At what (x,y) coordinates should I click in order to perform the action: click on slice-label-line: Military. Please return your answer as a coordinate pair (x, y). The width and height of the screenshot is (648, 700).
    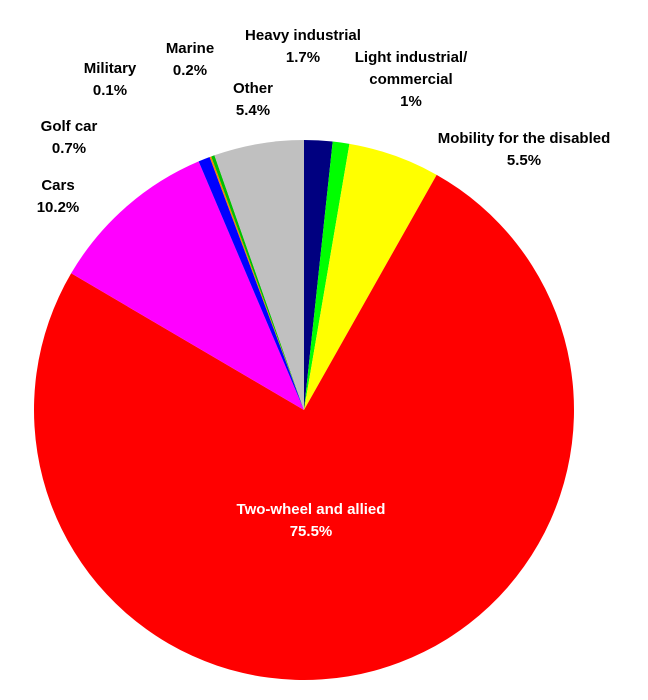
    Looking at the image, I should click on (110, 68).